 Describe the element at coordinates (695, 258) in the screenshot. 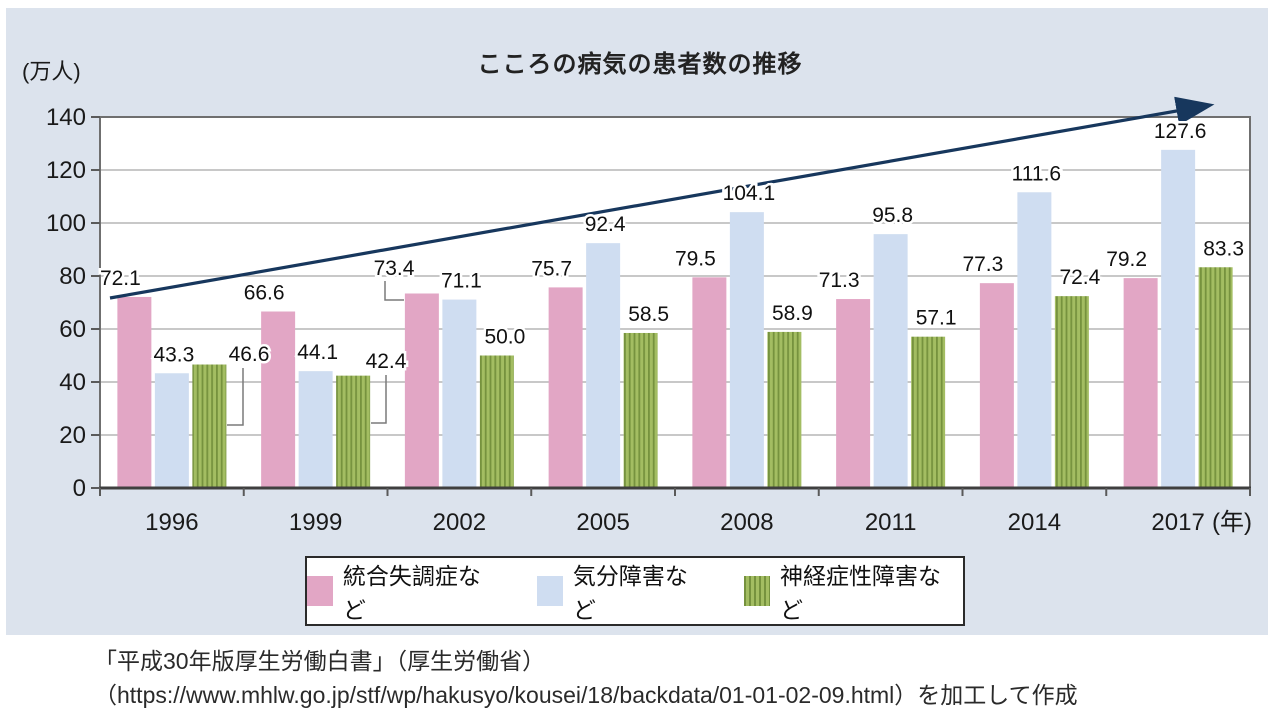

I see `value-label: 79.5` at that location.